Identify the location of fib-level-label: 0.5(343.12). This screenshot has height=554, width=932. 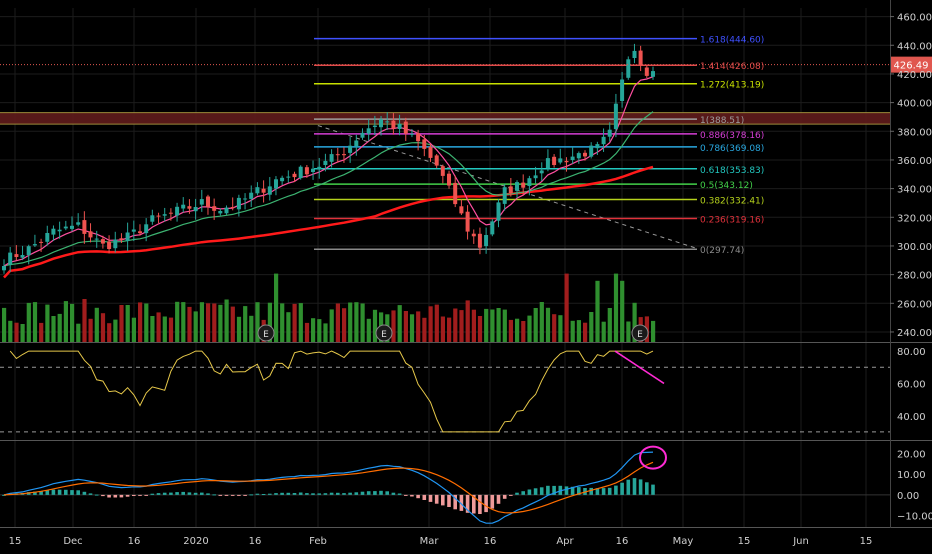
(726, 186).